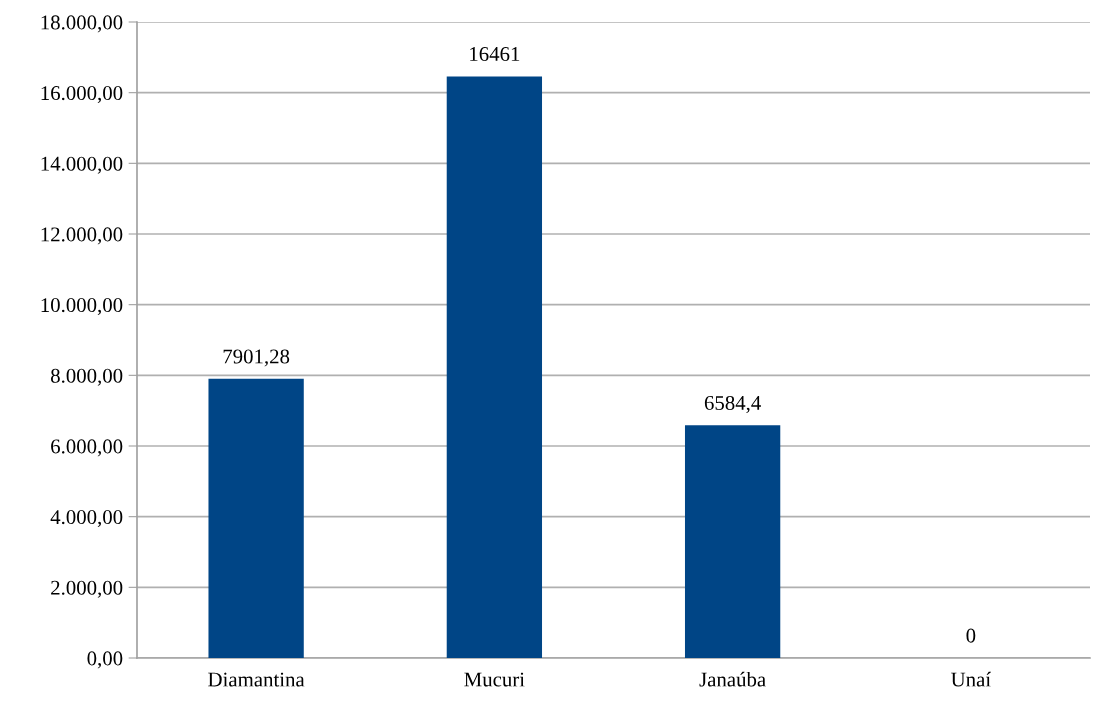  I want to click on y-tick-label: 4.000,00, so click(86, 519).